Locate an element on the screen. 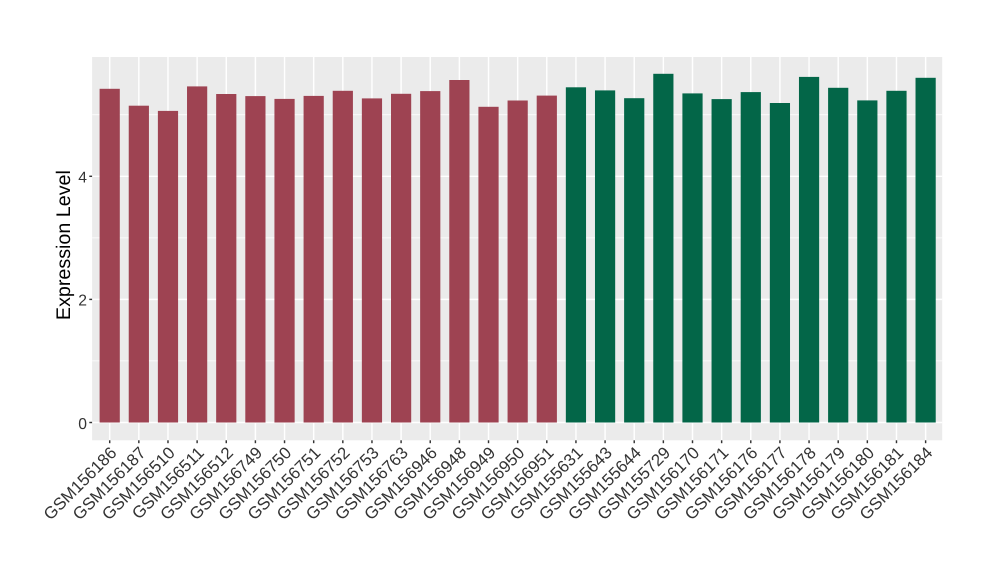  svg-text: Expression Level is located at coordinates (64, 245).